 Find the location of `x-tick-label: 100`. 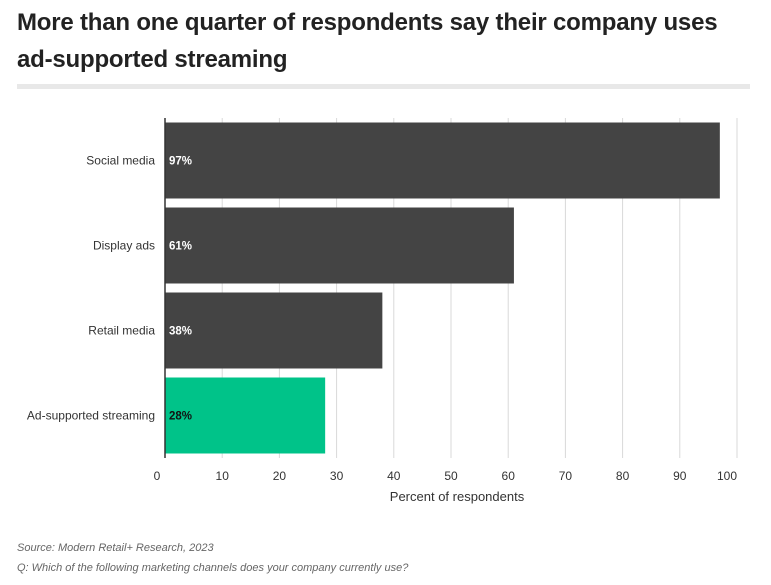

x-tick-label: 100 is located at coordinates (727, 476).